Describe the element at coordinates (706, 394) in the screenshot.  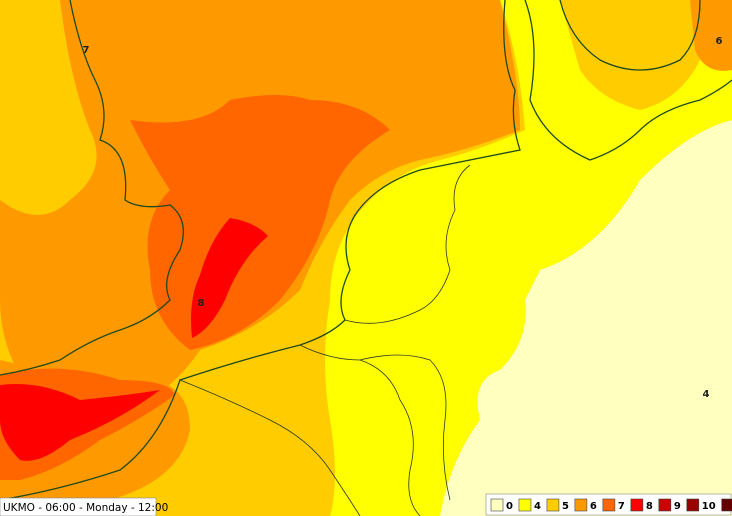
I see `contour-label: 4` at that location.